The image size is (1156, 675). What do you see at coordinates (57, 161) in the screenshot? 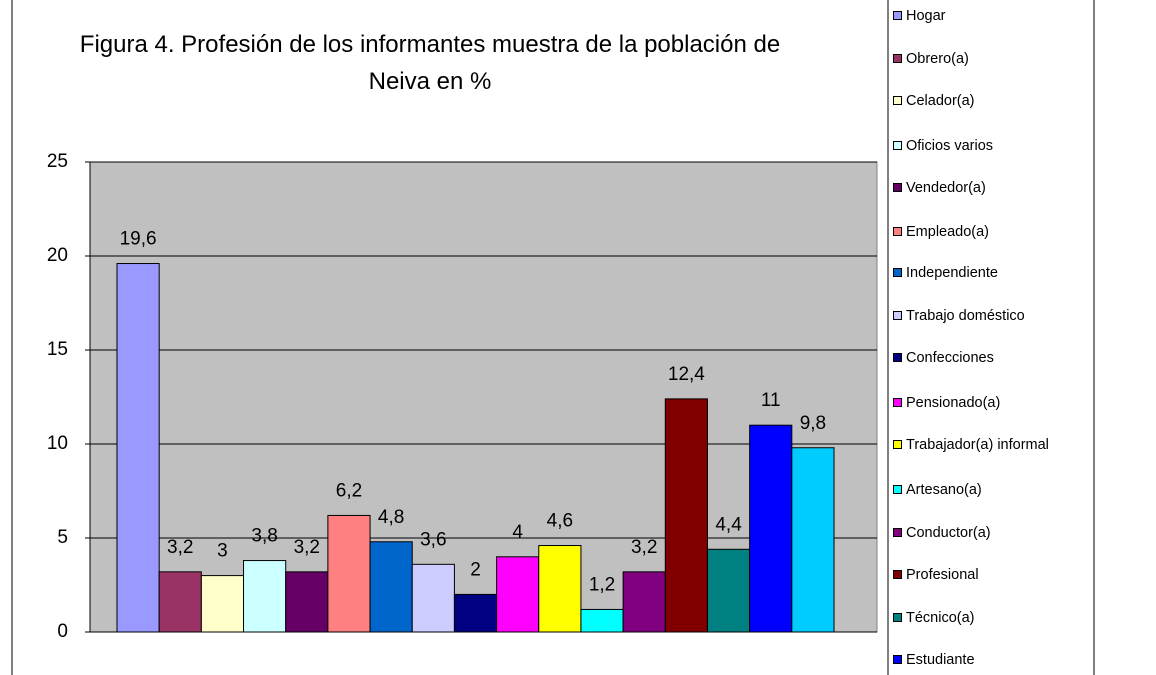
I see `y-tick-label: 25` at bounding box center [57, 161].